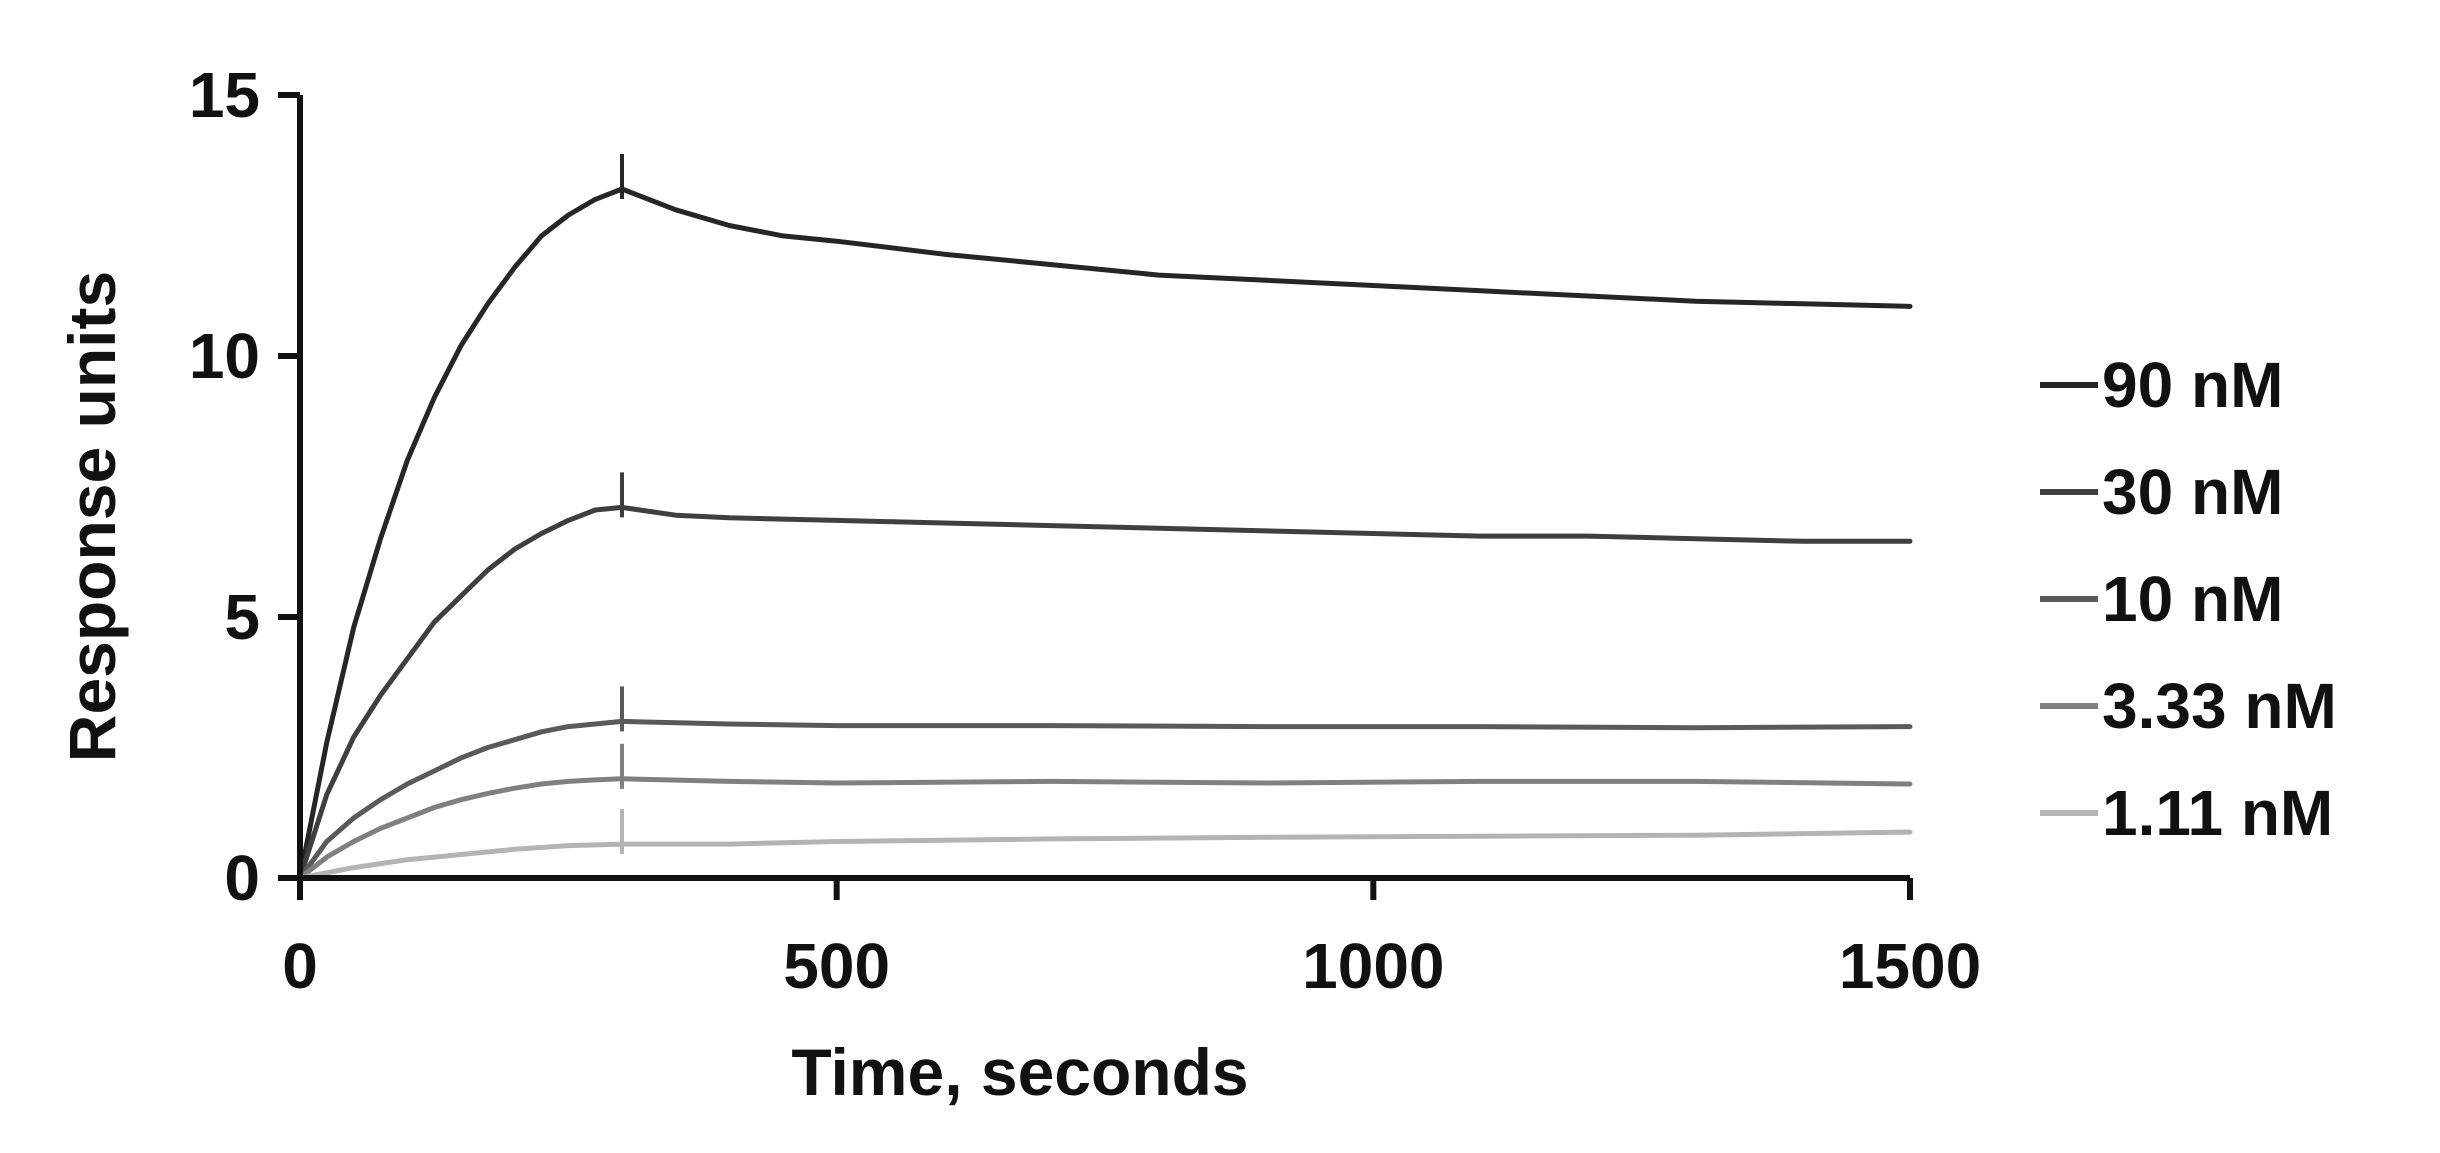 The width and height of the screenshot is (2440, 1153). I want to click on legend-label: 1.11 nM, so click(2217, 813).